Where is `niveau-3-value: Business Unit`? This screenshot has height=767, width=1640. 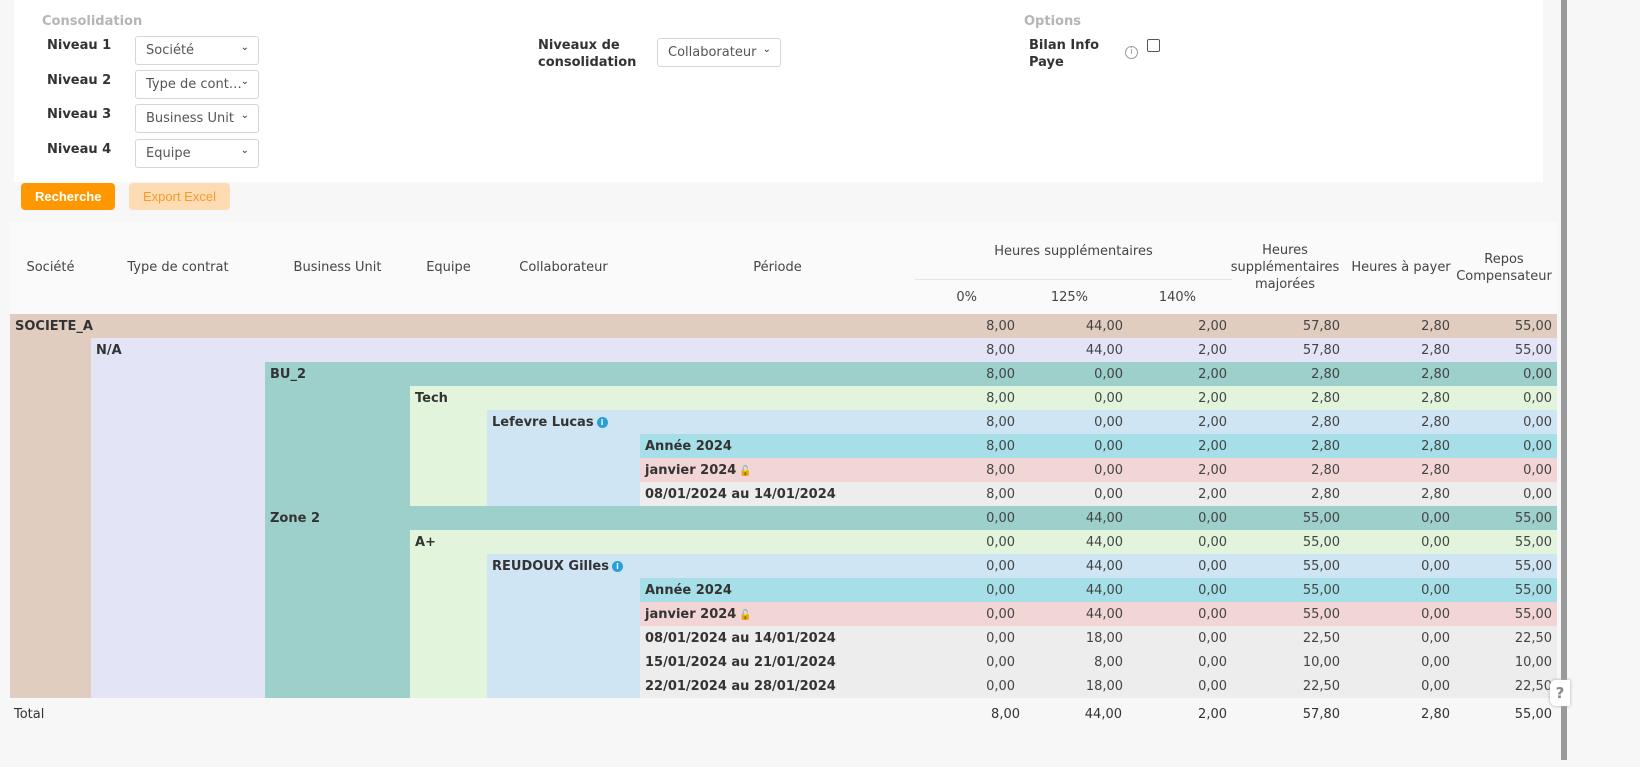
niveau-3-value: Business Unit is located at coordinates (190, 118).